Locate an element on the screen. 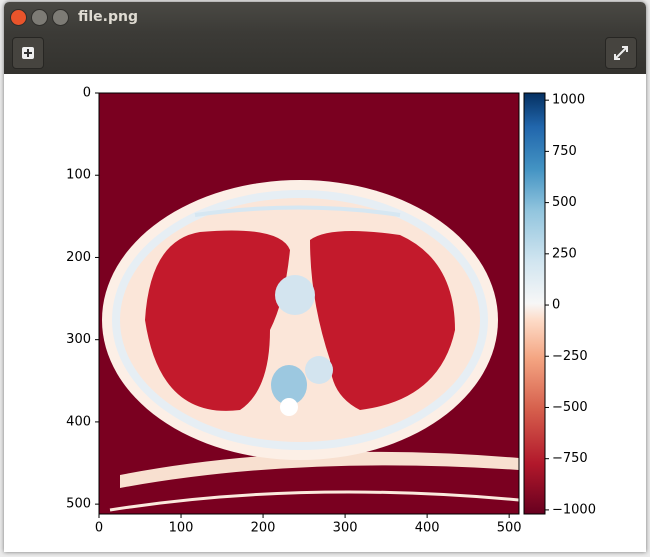  colorbar-tick-label: 750 is located at coordinates (564, 151).